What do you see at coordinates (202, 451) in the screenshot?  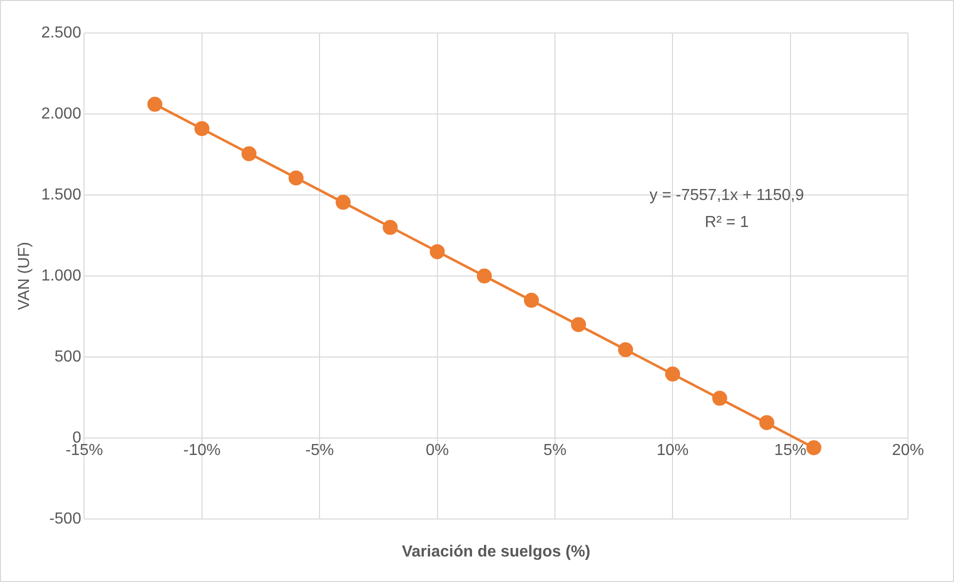 I see `x-tick-label: -10%` at bounding box center [202, 451].